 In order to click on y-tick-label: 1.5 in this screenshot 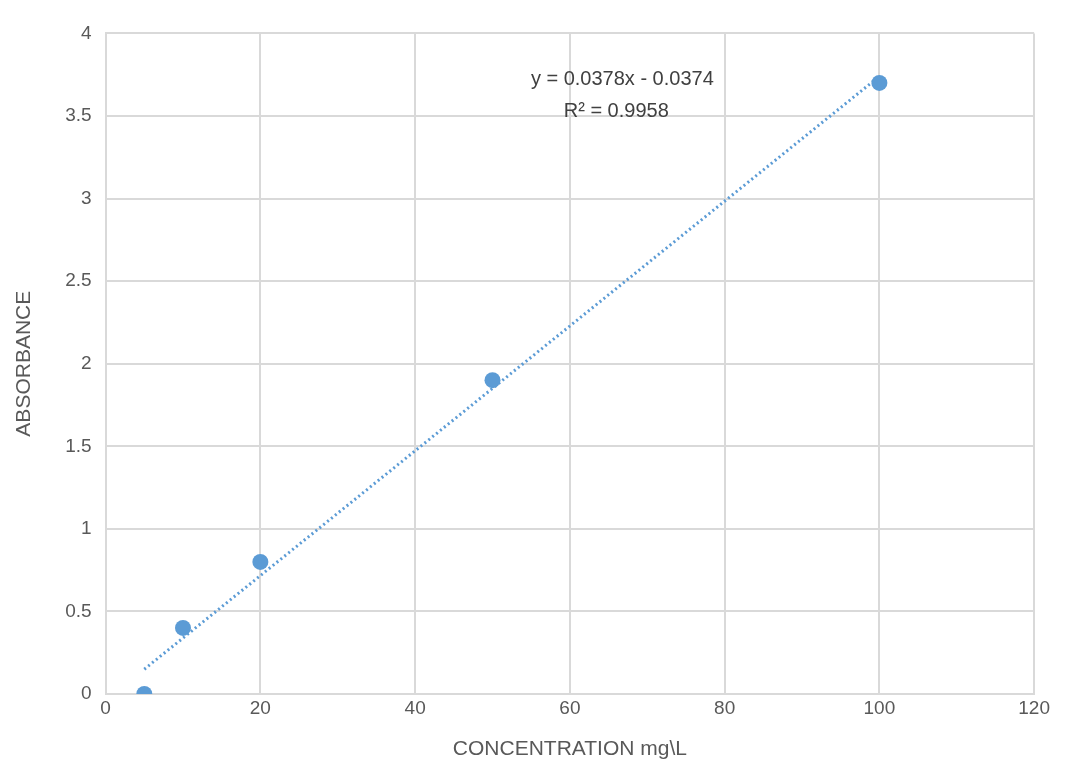, I will do `click(78, 445)`.